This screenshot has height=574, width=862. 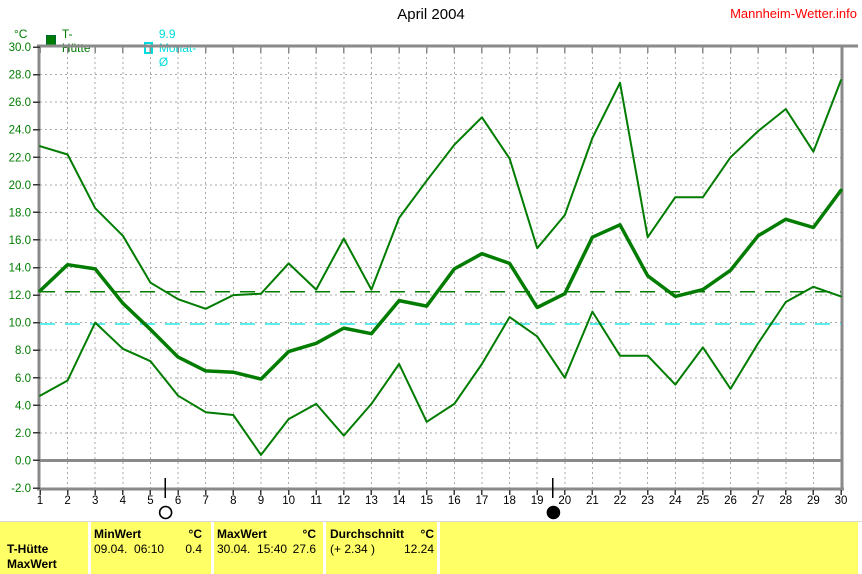 What do you see at coordinates (123, 501) in the screenshot?
I see `x-axis-label: 4` at bounding box center [123, 501].